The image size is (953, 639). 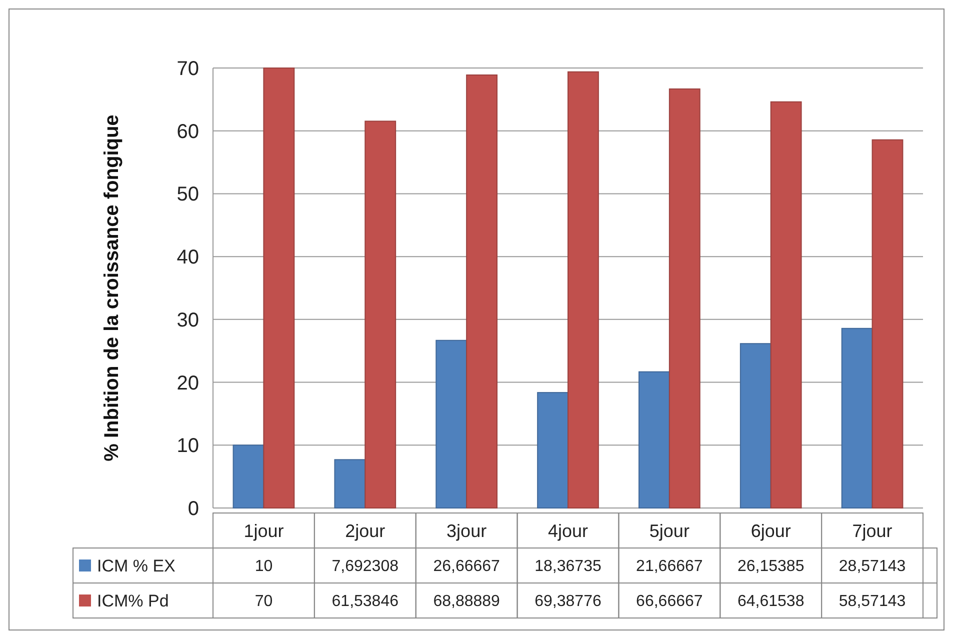 What do you see at coordinates (872, 530) in the screenshot?
I see `x-tick-label: 7jour` at bounding box center [872, 530].